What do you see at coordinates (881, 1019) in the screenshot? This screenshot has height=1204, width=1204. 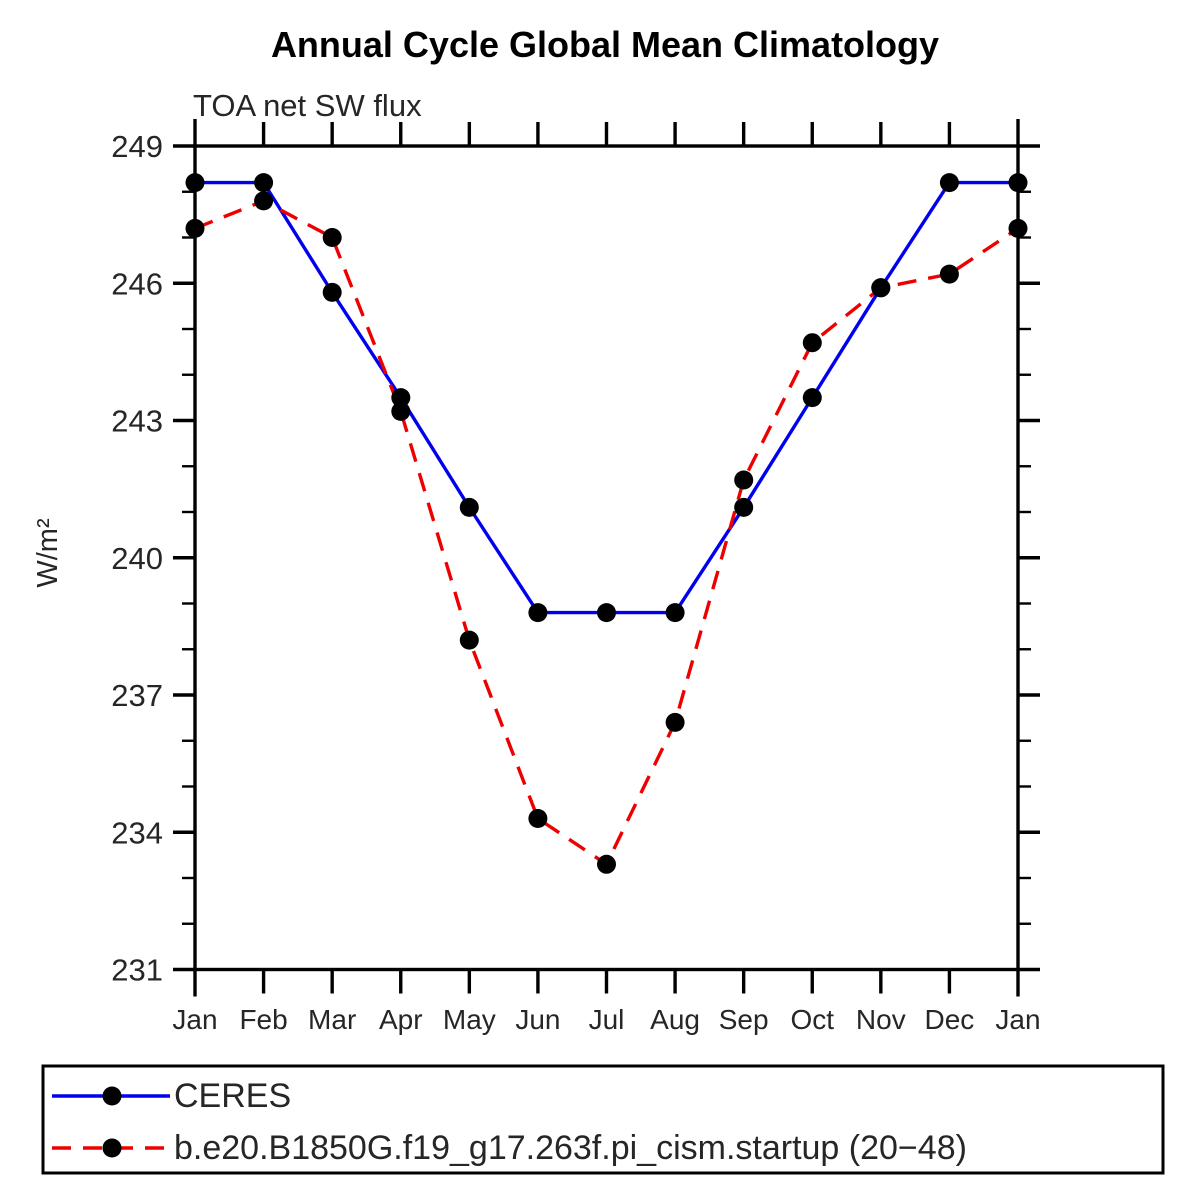 I see `x-tick-label: Nov` at bounding box center [881, 1019].